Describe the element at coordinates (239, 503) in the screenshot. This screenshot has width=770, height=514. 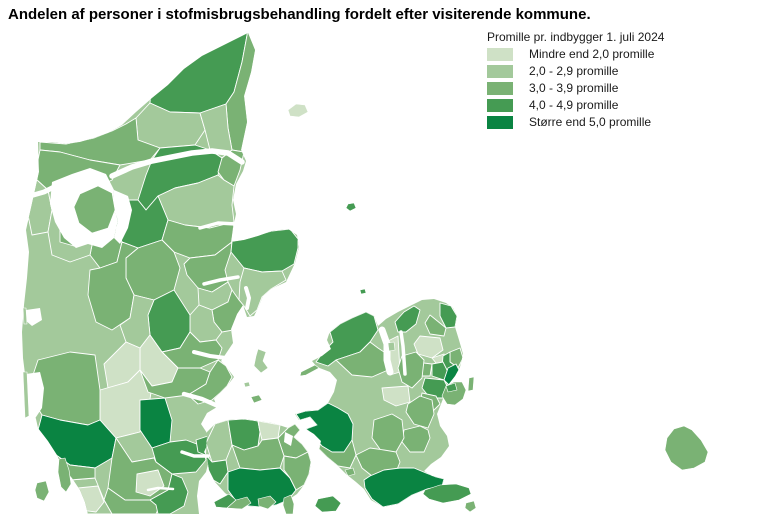
I see `island-aero-east` at that location.